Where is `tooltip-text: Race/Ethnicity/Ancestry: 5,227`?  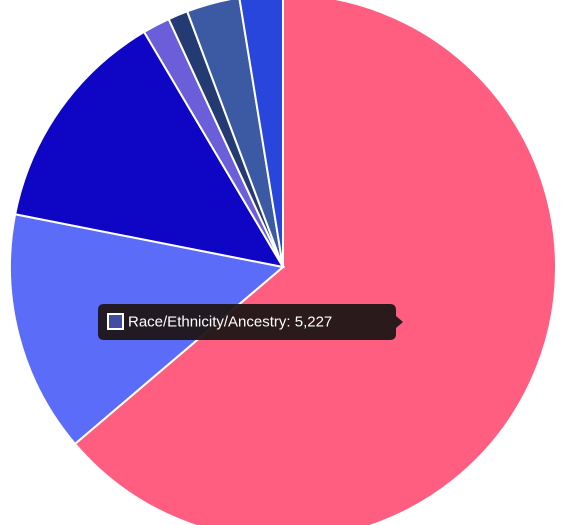
tooltip-text: Race/Ethnicity/Ancestry: 5,227 is located at coordinates (230, 321).